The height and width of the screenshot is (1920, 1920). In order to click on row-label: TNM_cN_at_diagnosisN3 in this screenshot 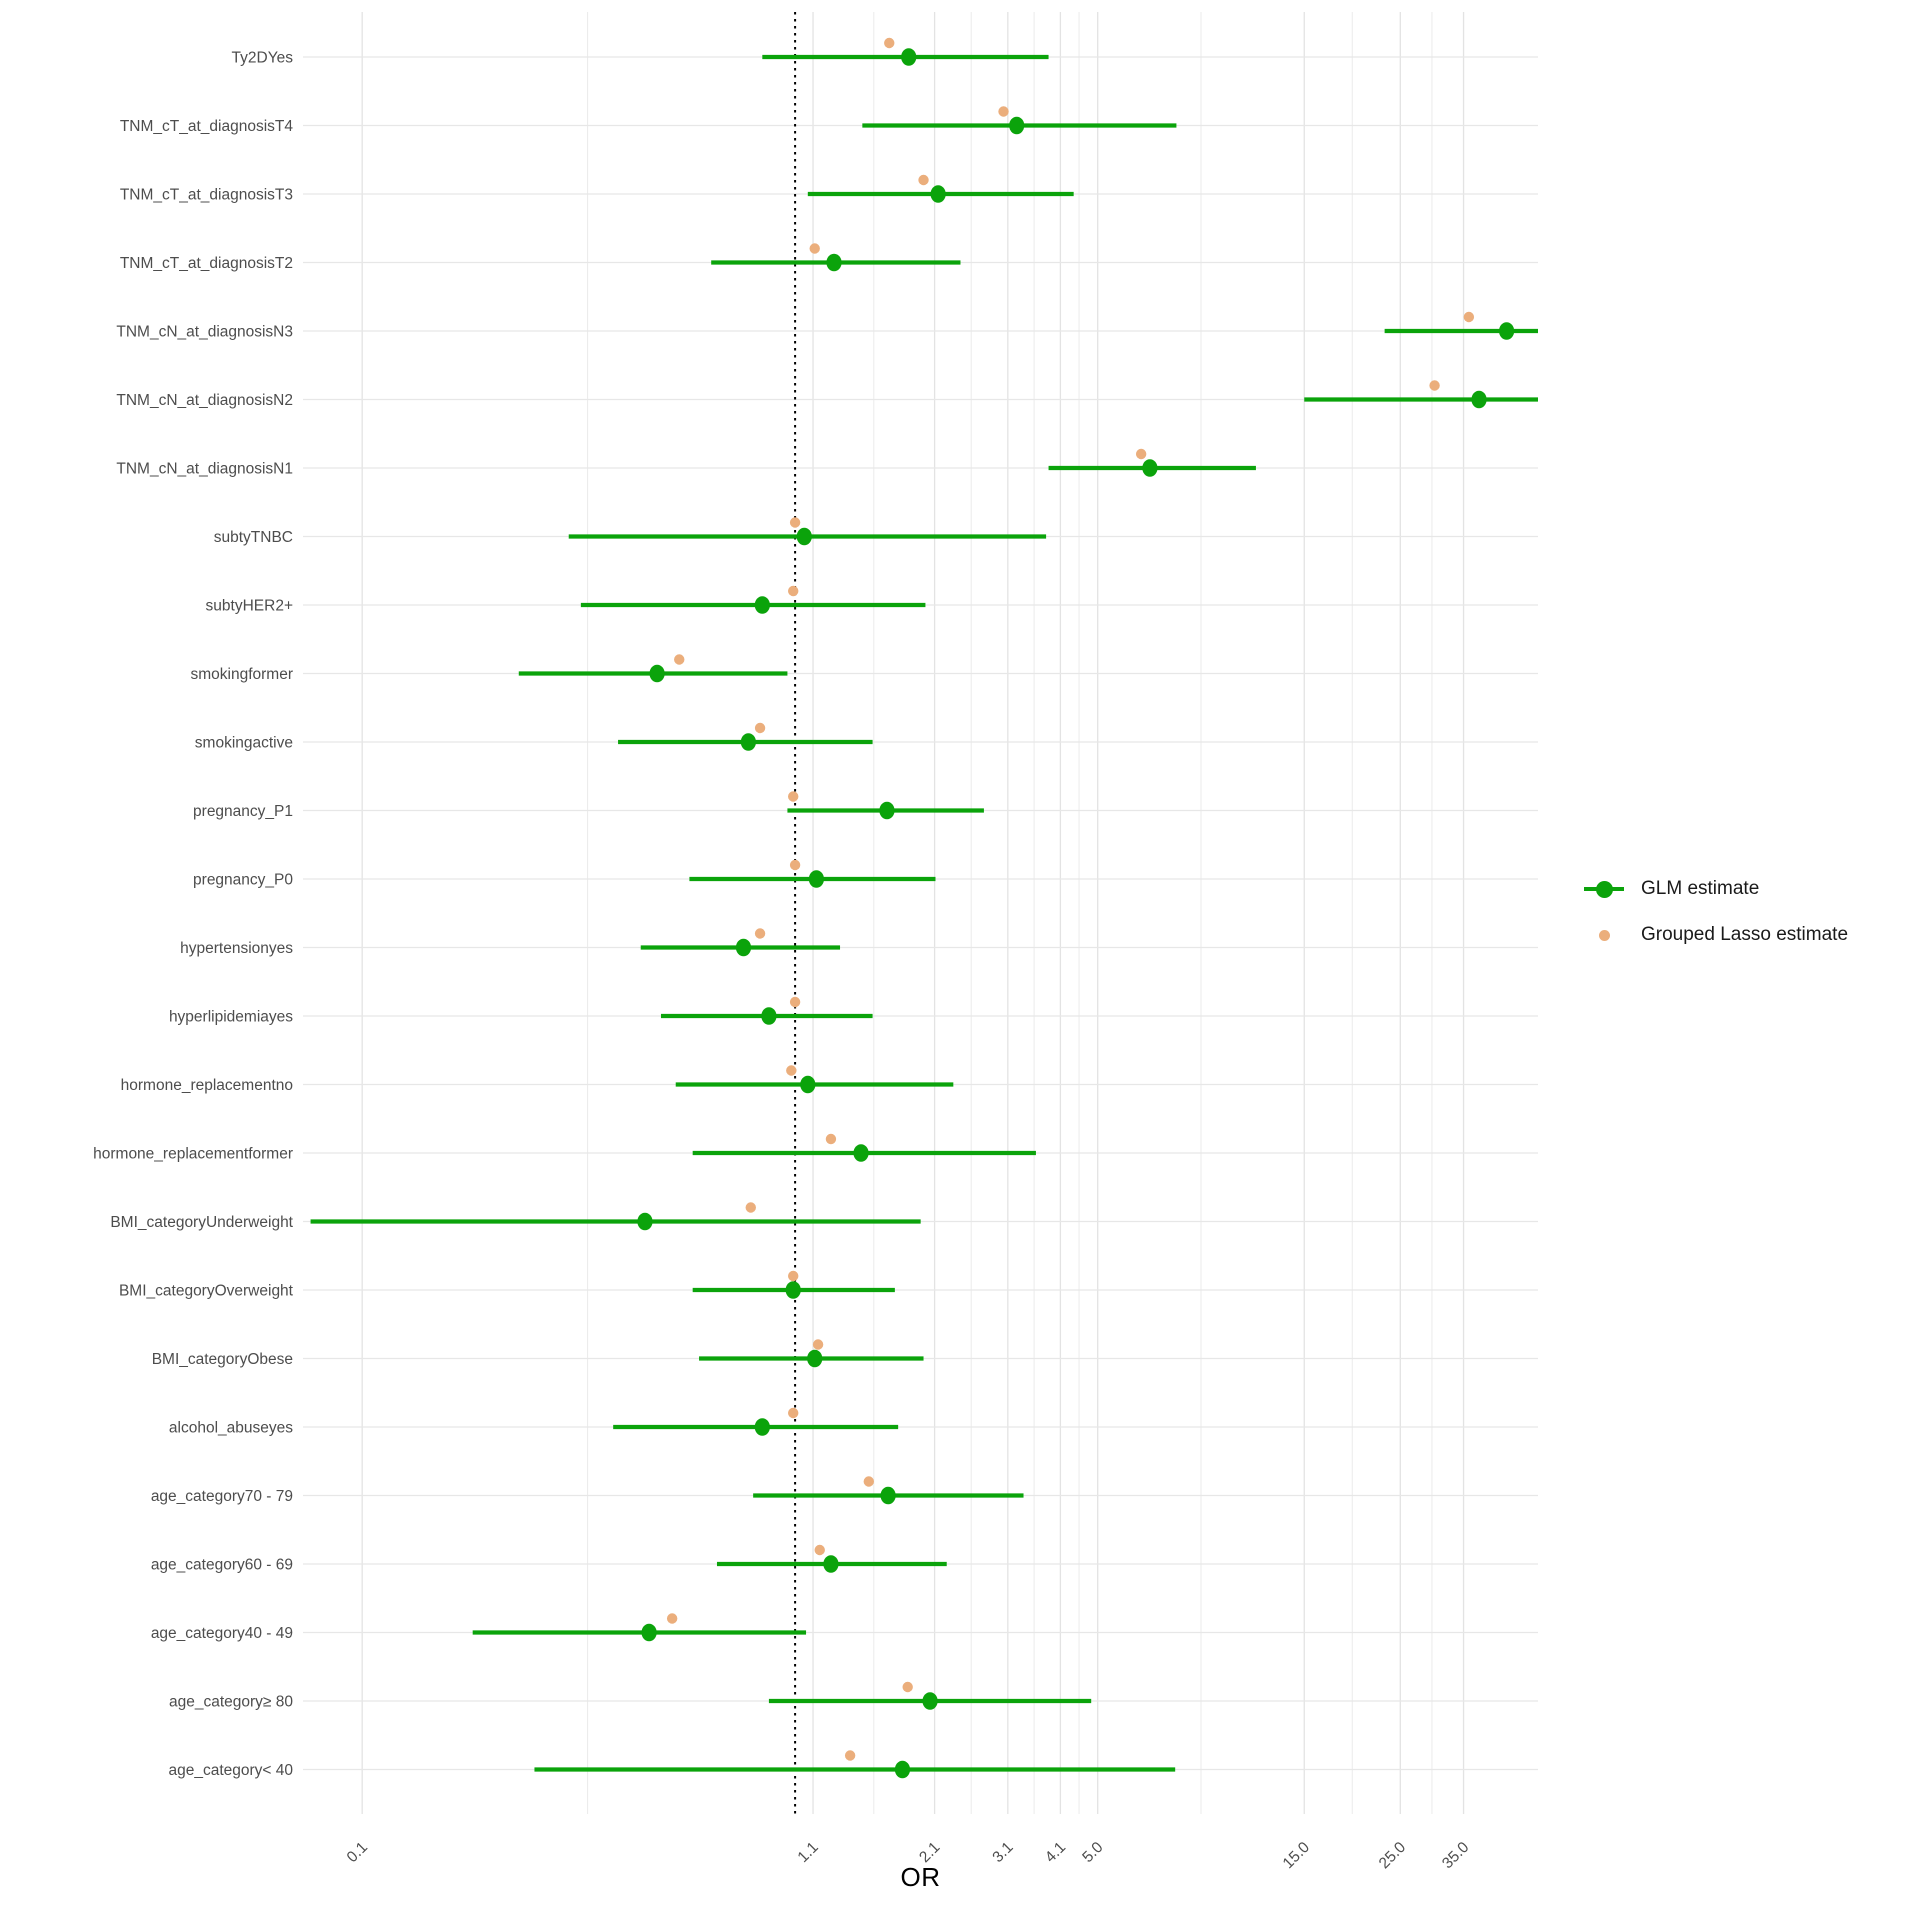, I will do `click(204, 332)`.